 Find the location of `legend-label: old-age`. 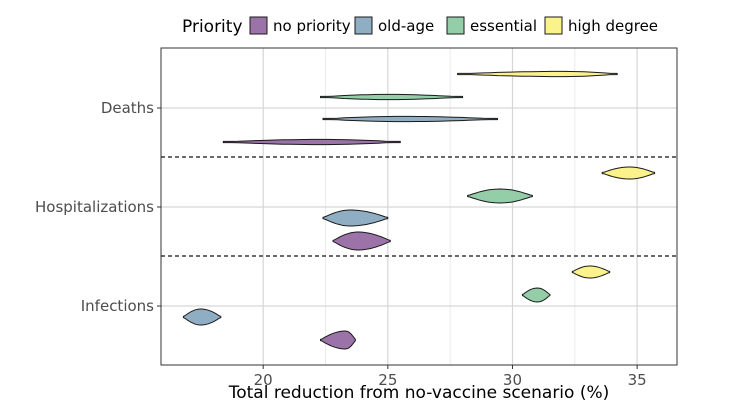

legend-label: old-age is located at coordinates (406, 26).